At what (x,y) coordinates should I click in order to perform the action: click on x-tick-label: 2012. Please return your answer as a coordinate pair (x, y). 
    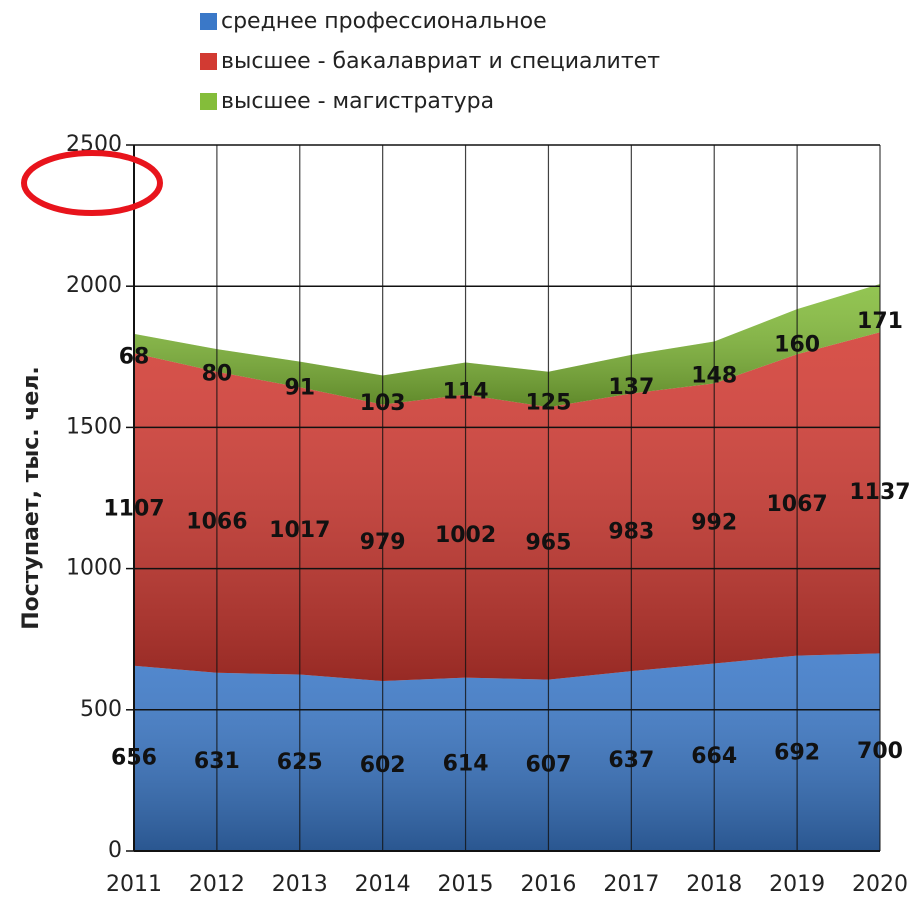
    Looking at the image, I should click on (217, 884).